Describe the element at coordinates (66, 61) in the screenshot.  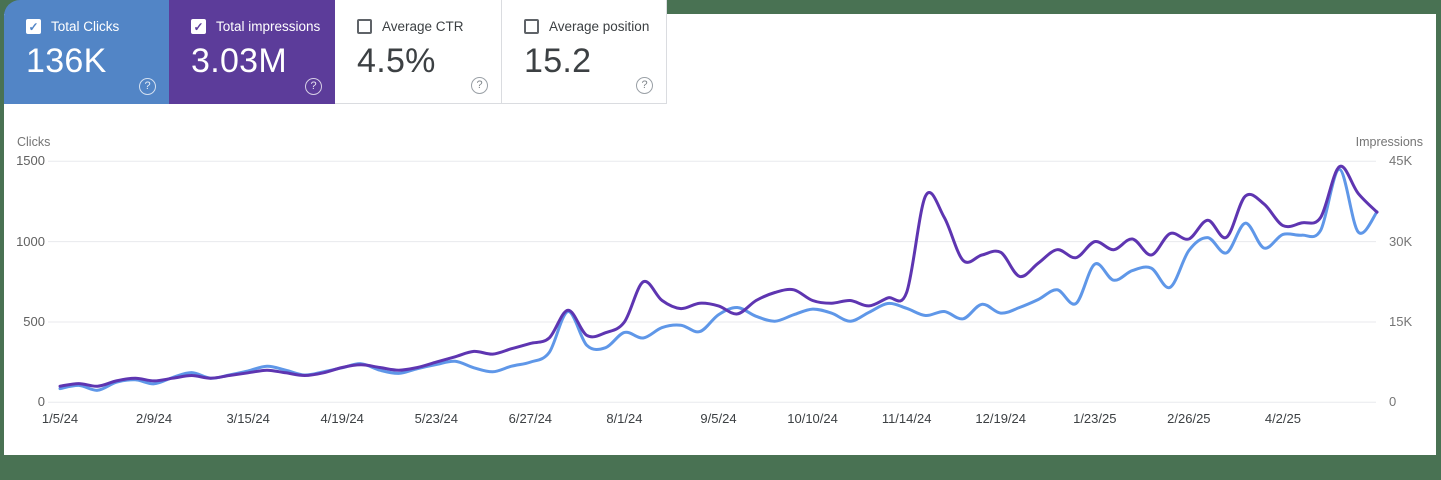
I see `metric-value: 136K` at that location.